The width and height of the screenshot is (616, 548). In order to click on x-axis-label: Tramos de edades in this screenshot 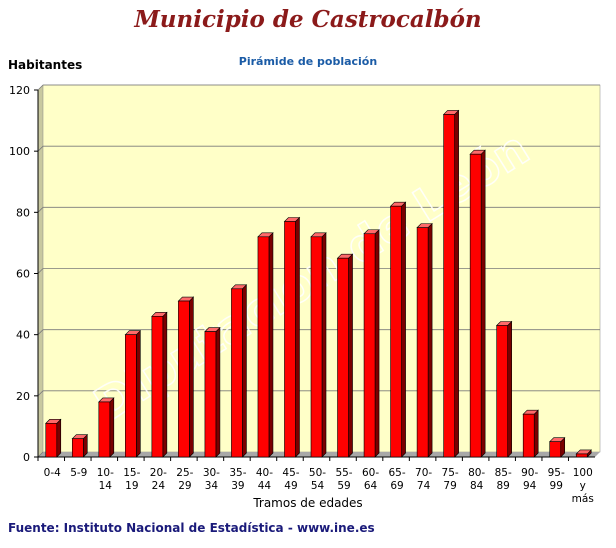, I will do `click(308, 503)`.